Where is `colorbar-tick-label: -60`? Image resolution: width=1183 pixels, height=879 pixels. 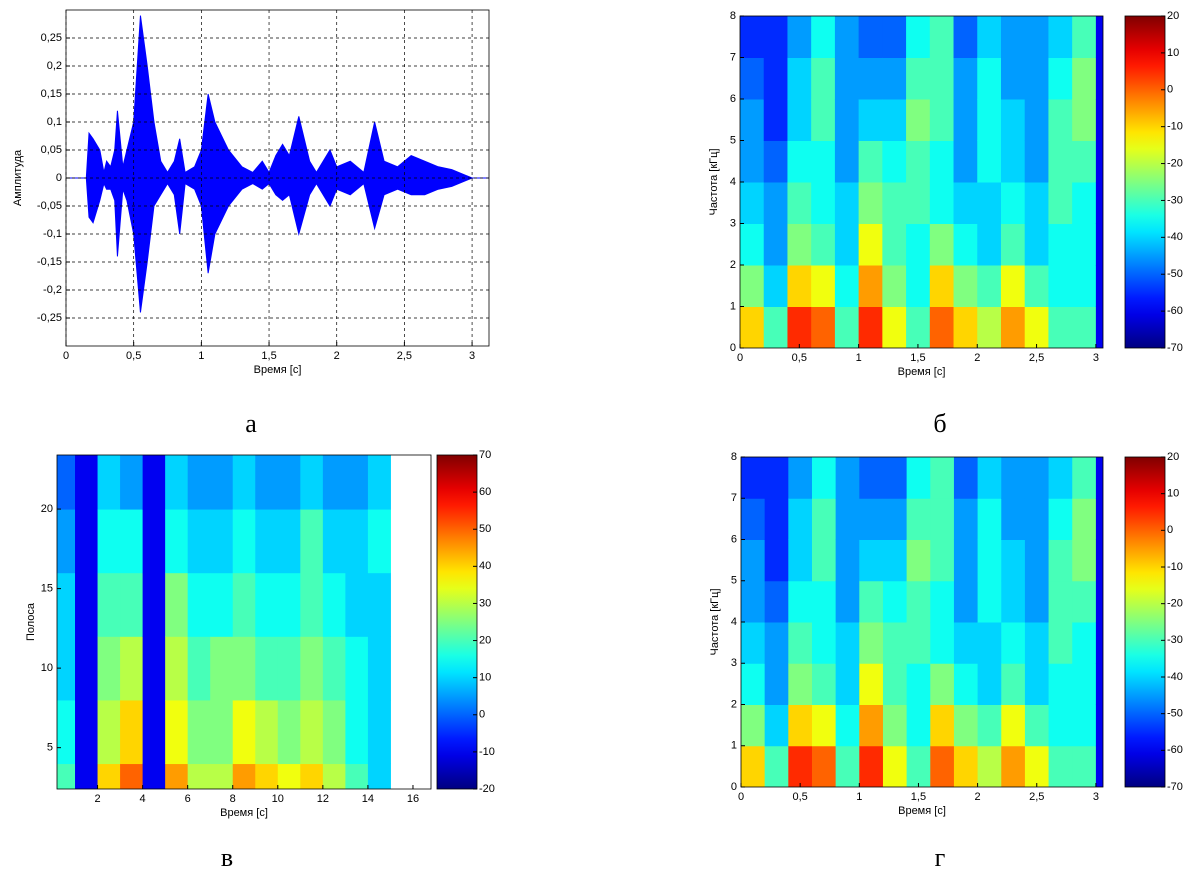
colorbar-tick-label: -60 is located at coordinates (1175, 311).